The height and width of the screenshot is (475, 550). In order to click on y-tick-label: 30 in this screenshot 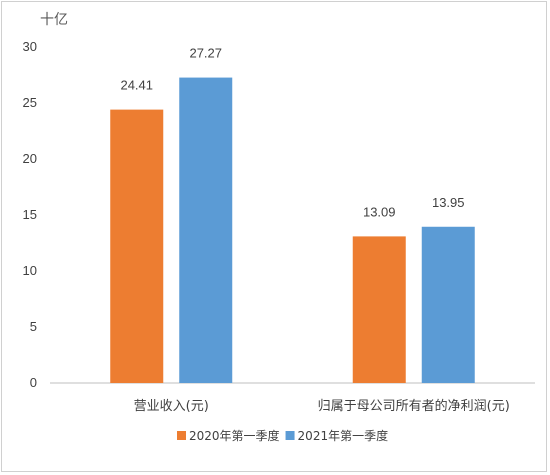, I will do `click(30, 46)`.